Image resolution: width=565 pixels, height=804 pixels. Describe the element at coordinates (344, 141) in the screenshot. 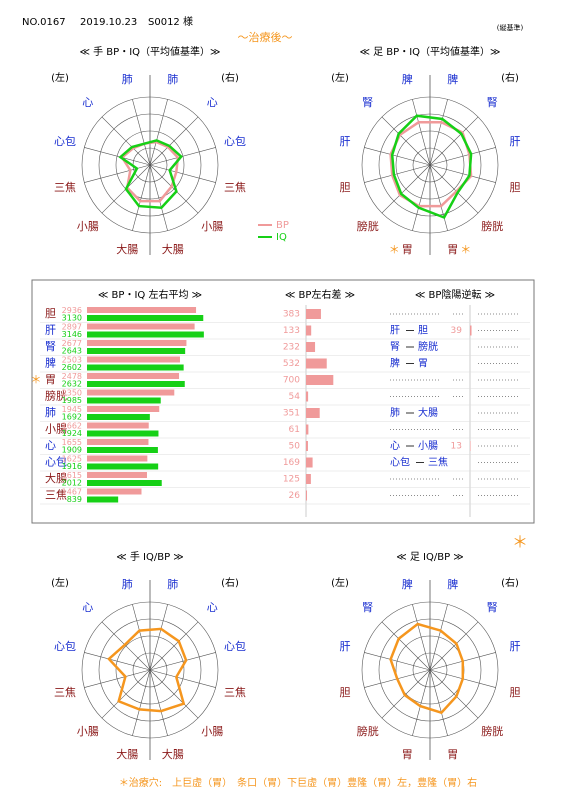

I see `category-label: 肝` at that location.